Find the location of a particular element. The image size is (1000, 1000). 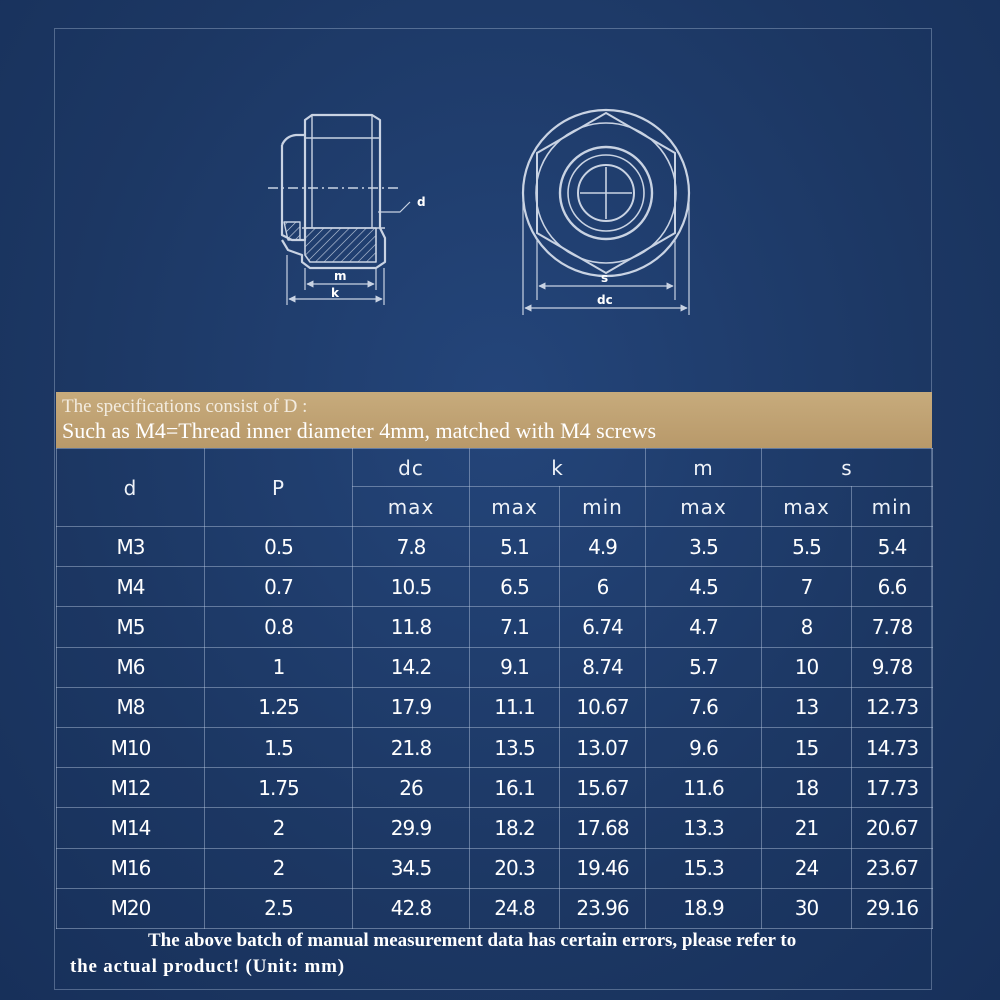

table-row: M3 0.5 7.8 5.1 4.9 3.5 5.5 5.4 is located at coordinates (495, 546).